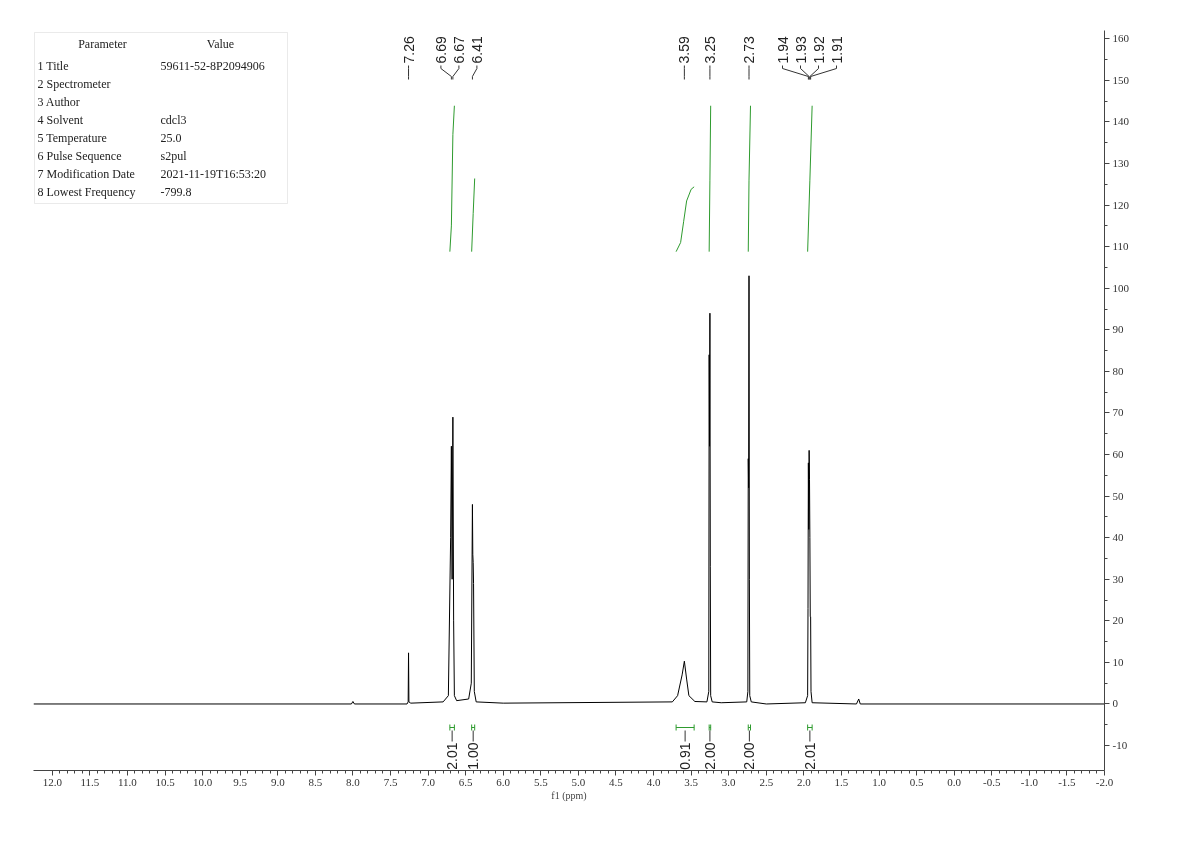  Describe the element at coordinates (749, 50) in the screenshot. I see `annotation: 2.73` at that location.